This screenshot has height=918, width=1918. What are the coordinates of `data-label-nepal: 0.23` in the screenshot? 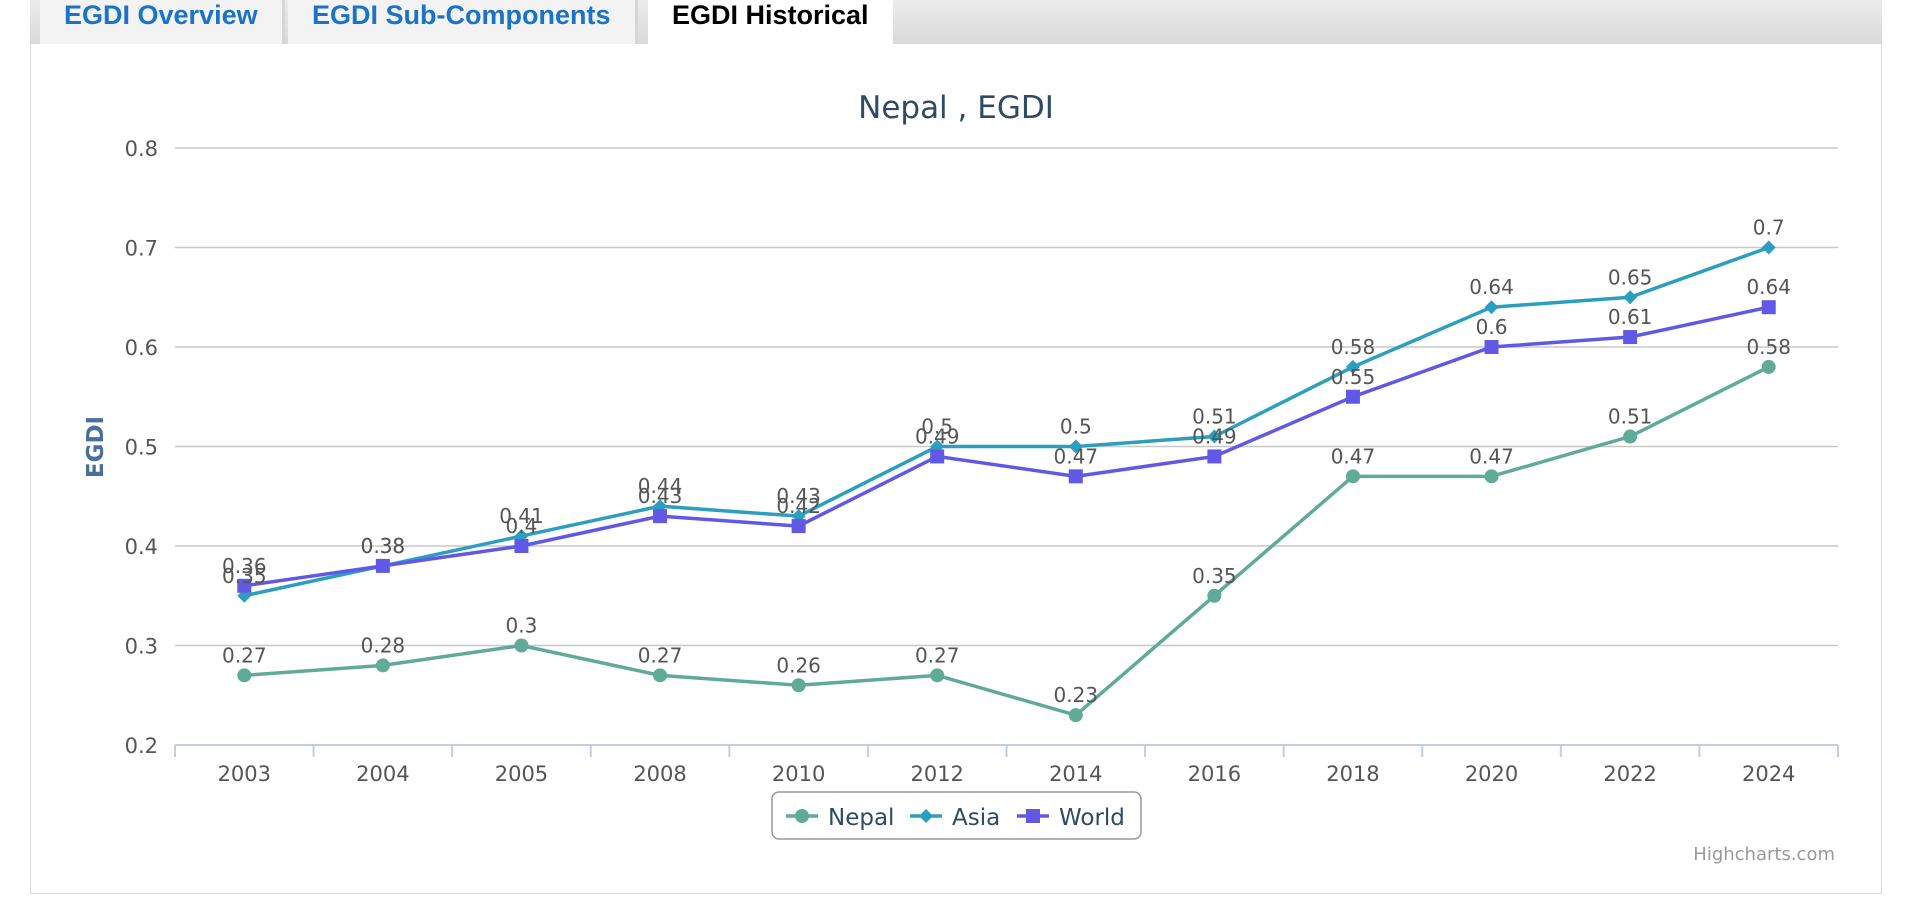 It's located at (1076, 695).